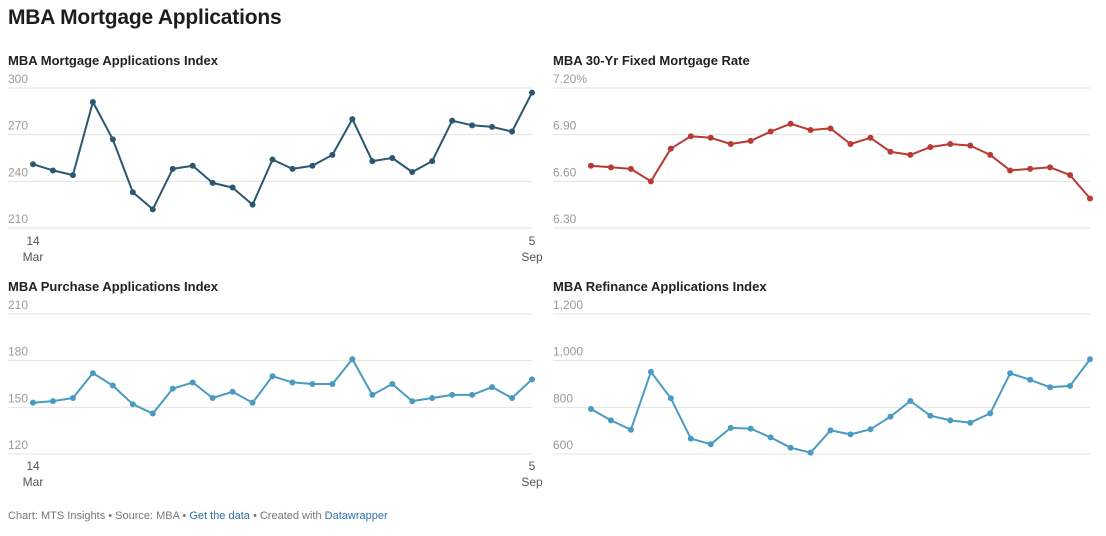 The image size is (1106, 536). What do you see at coordinates (18, 445) in the screenshot?
I see `y-tick-label: 120` at bounding box center [18, 445].